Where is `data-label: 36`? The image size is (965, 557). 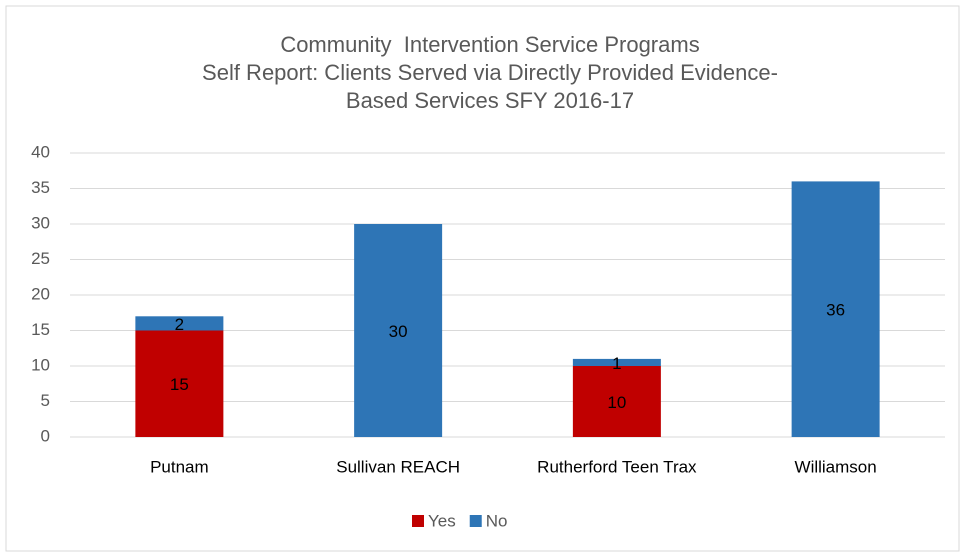 data-label: 36 is located at coordinates (835, 310).